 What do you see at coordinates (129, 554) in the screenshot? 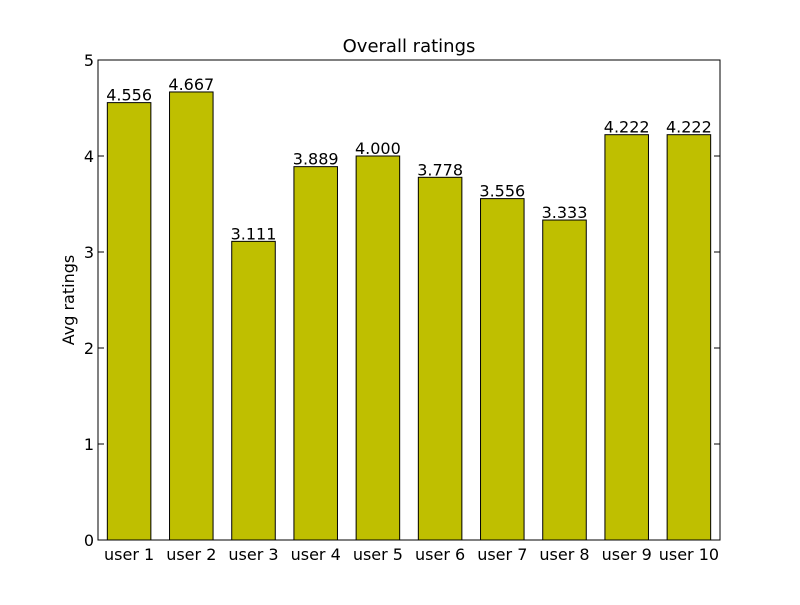
I see `x-tick-label-1: user 1` at bounding box center [129, 554].